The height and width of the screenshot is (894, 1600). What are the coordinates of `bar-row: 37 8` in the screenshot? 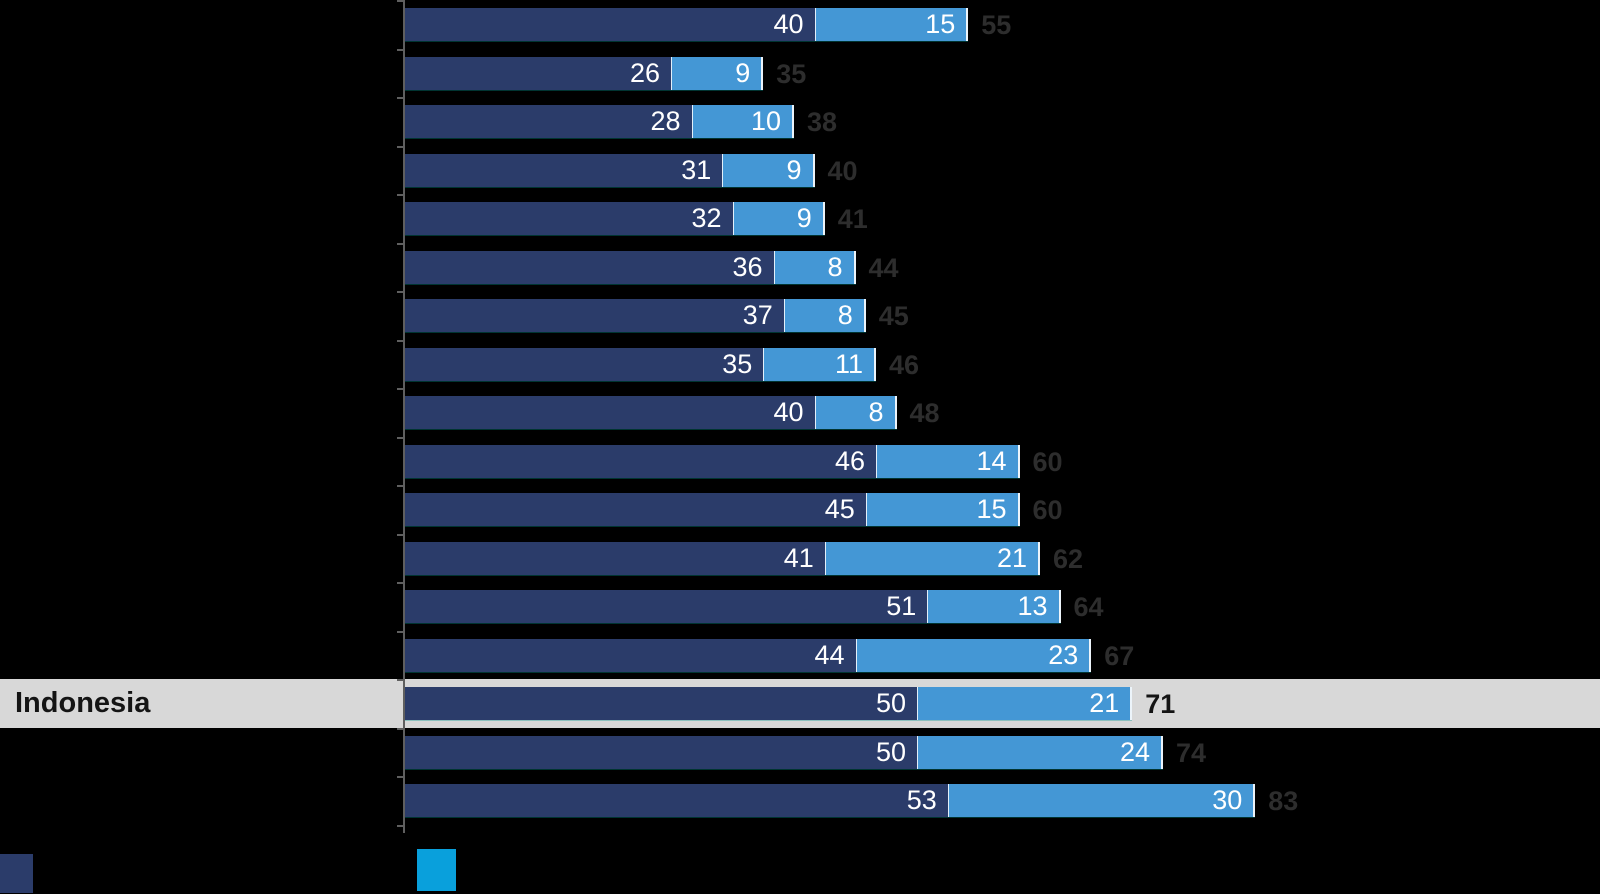 It's located at (635, 316).